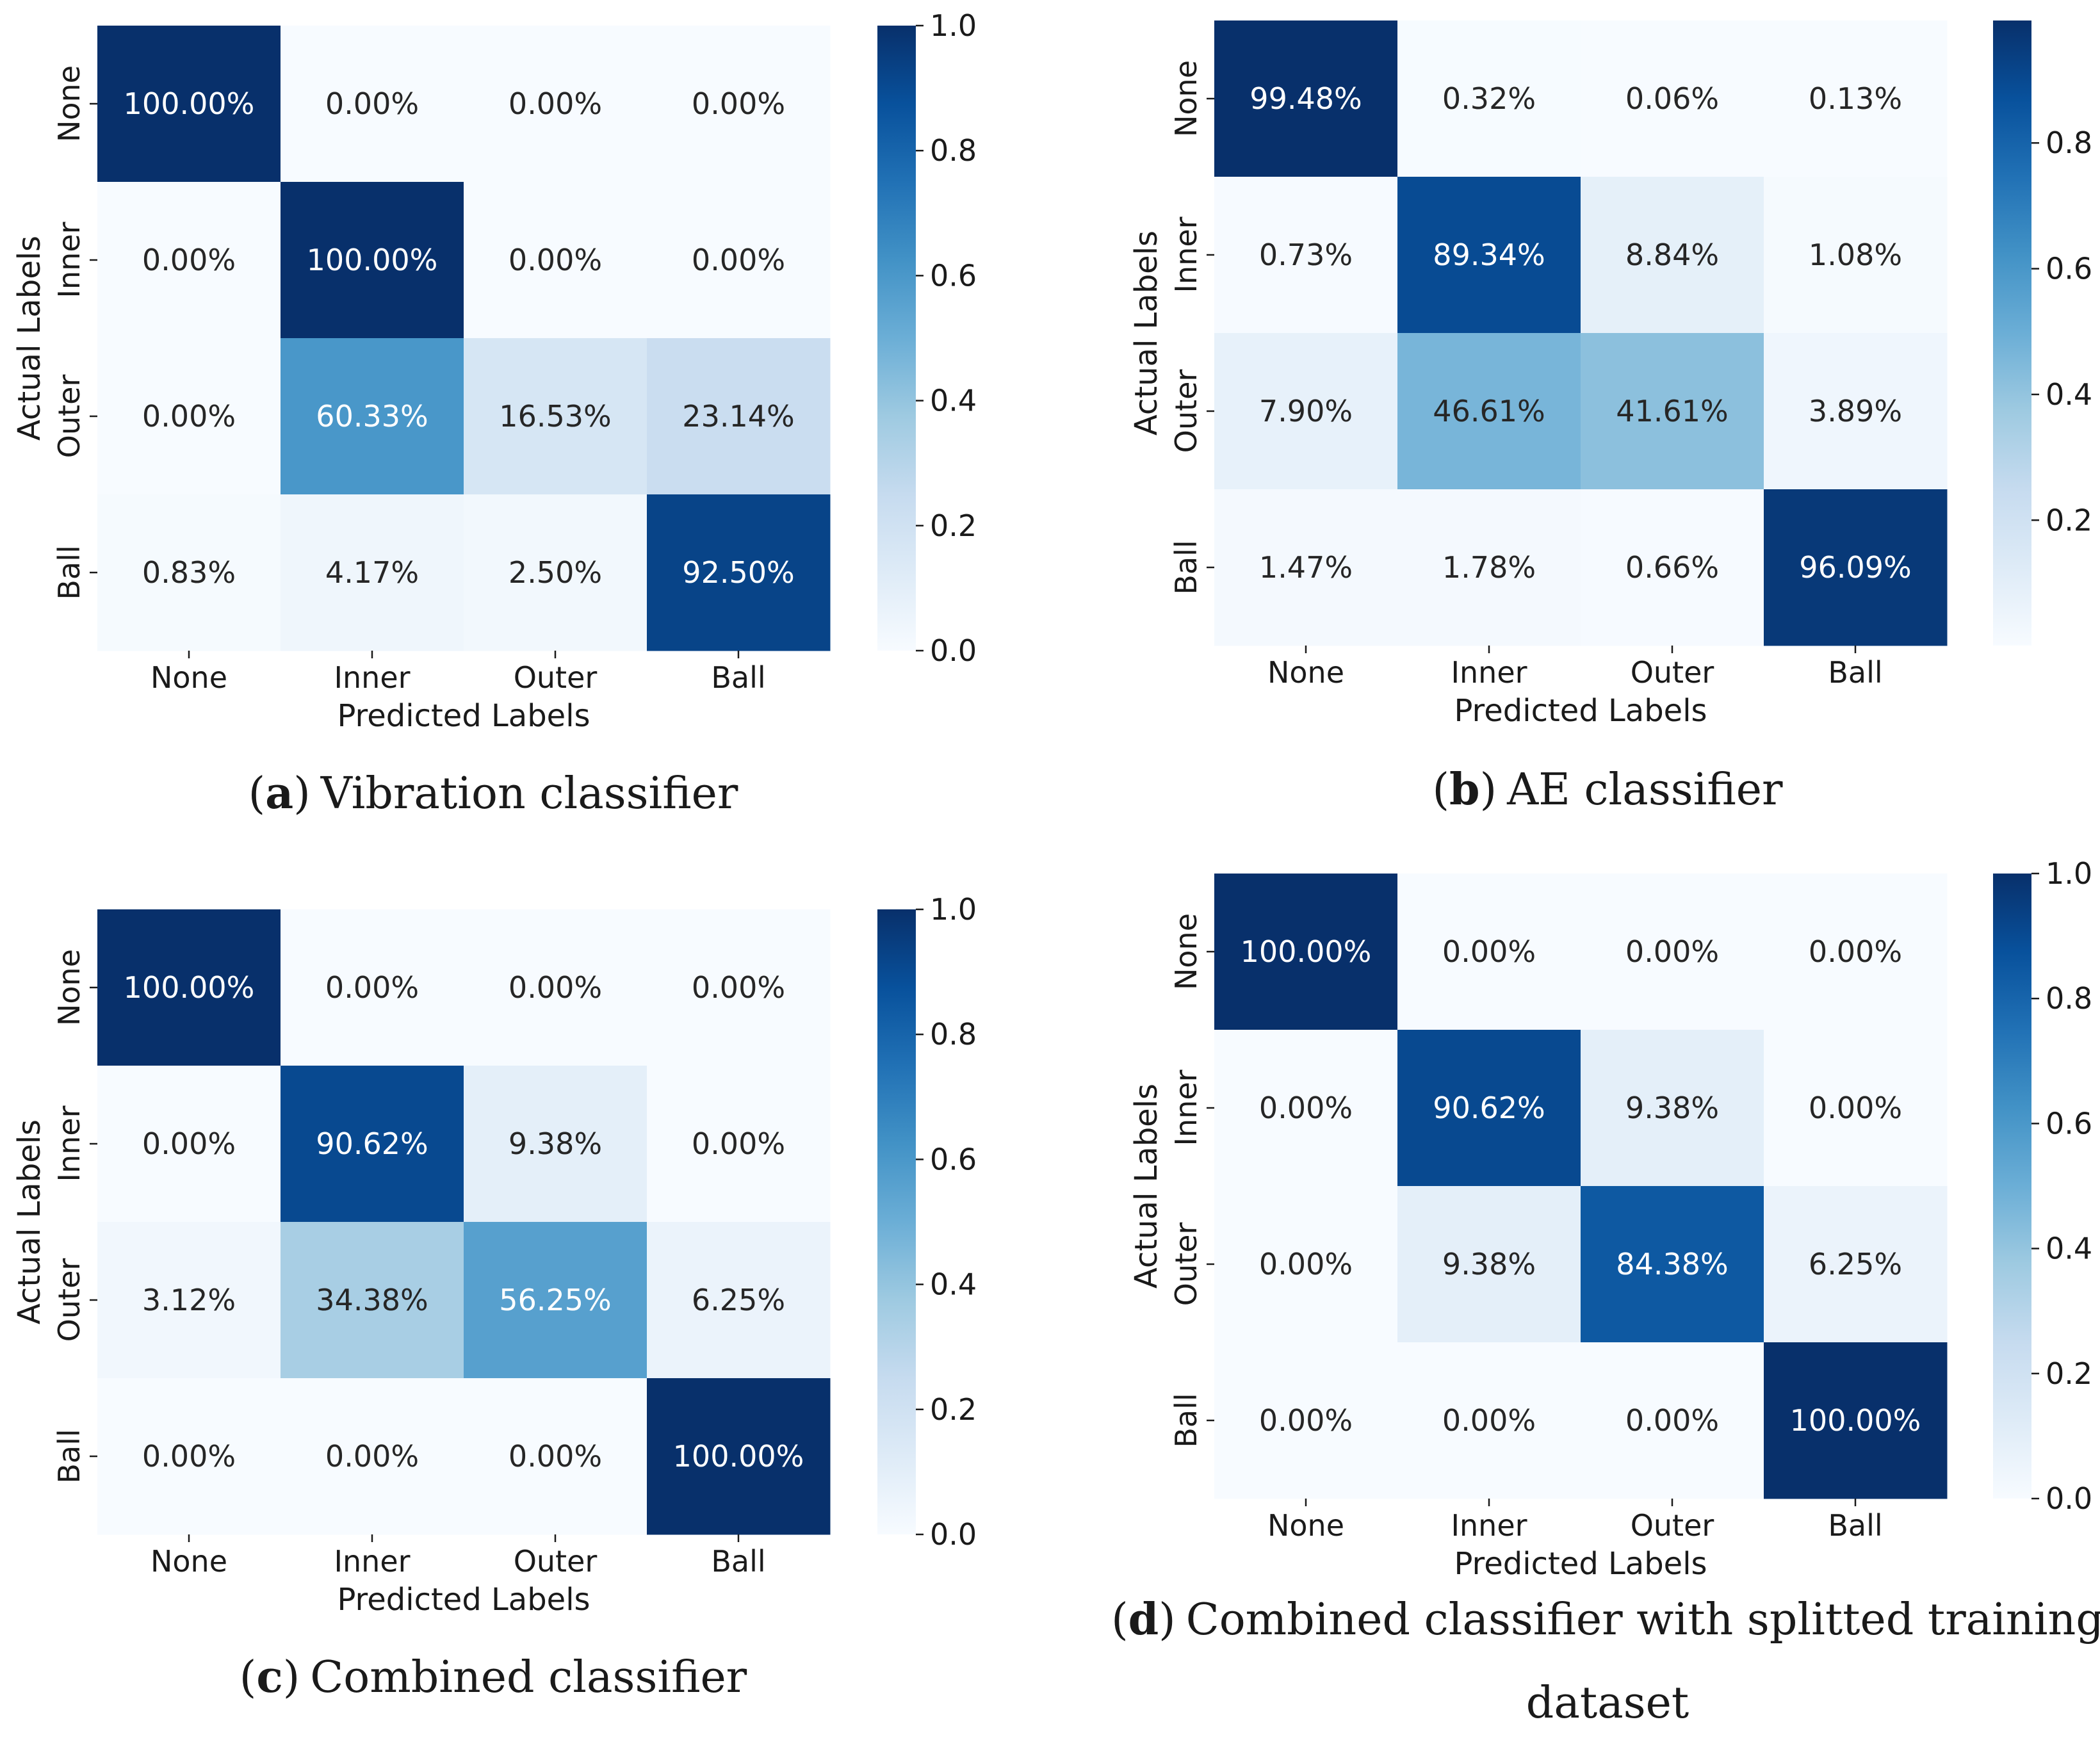 This screenshot has width=2100, height=1756. Describe the element at coordinates (1608, 1703) in the screenshot. I see `panel-caption-line2: dataset` at that location.